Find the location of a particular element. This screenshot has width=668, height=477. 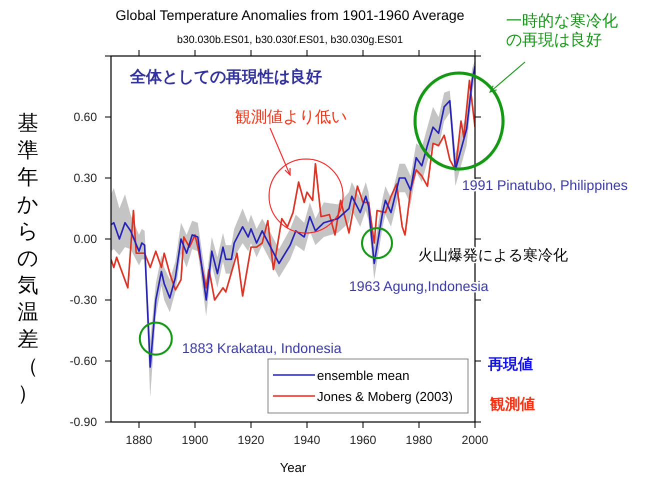

y-tick-label: 0.60 is located at coordinates (86, 117).